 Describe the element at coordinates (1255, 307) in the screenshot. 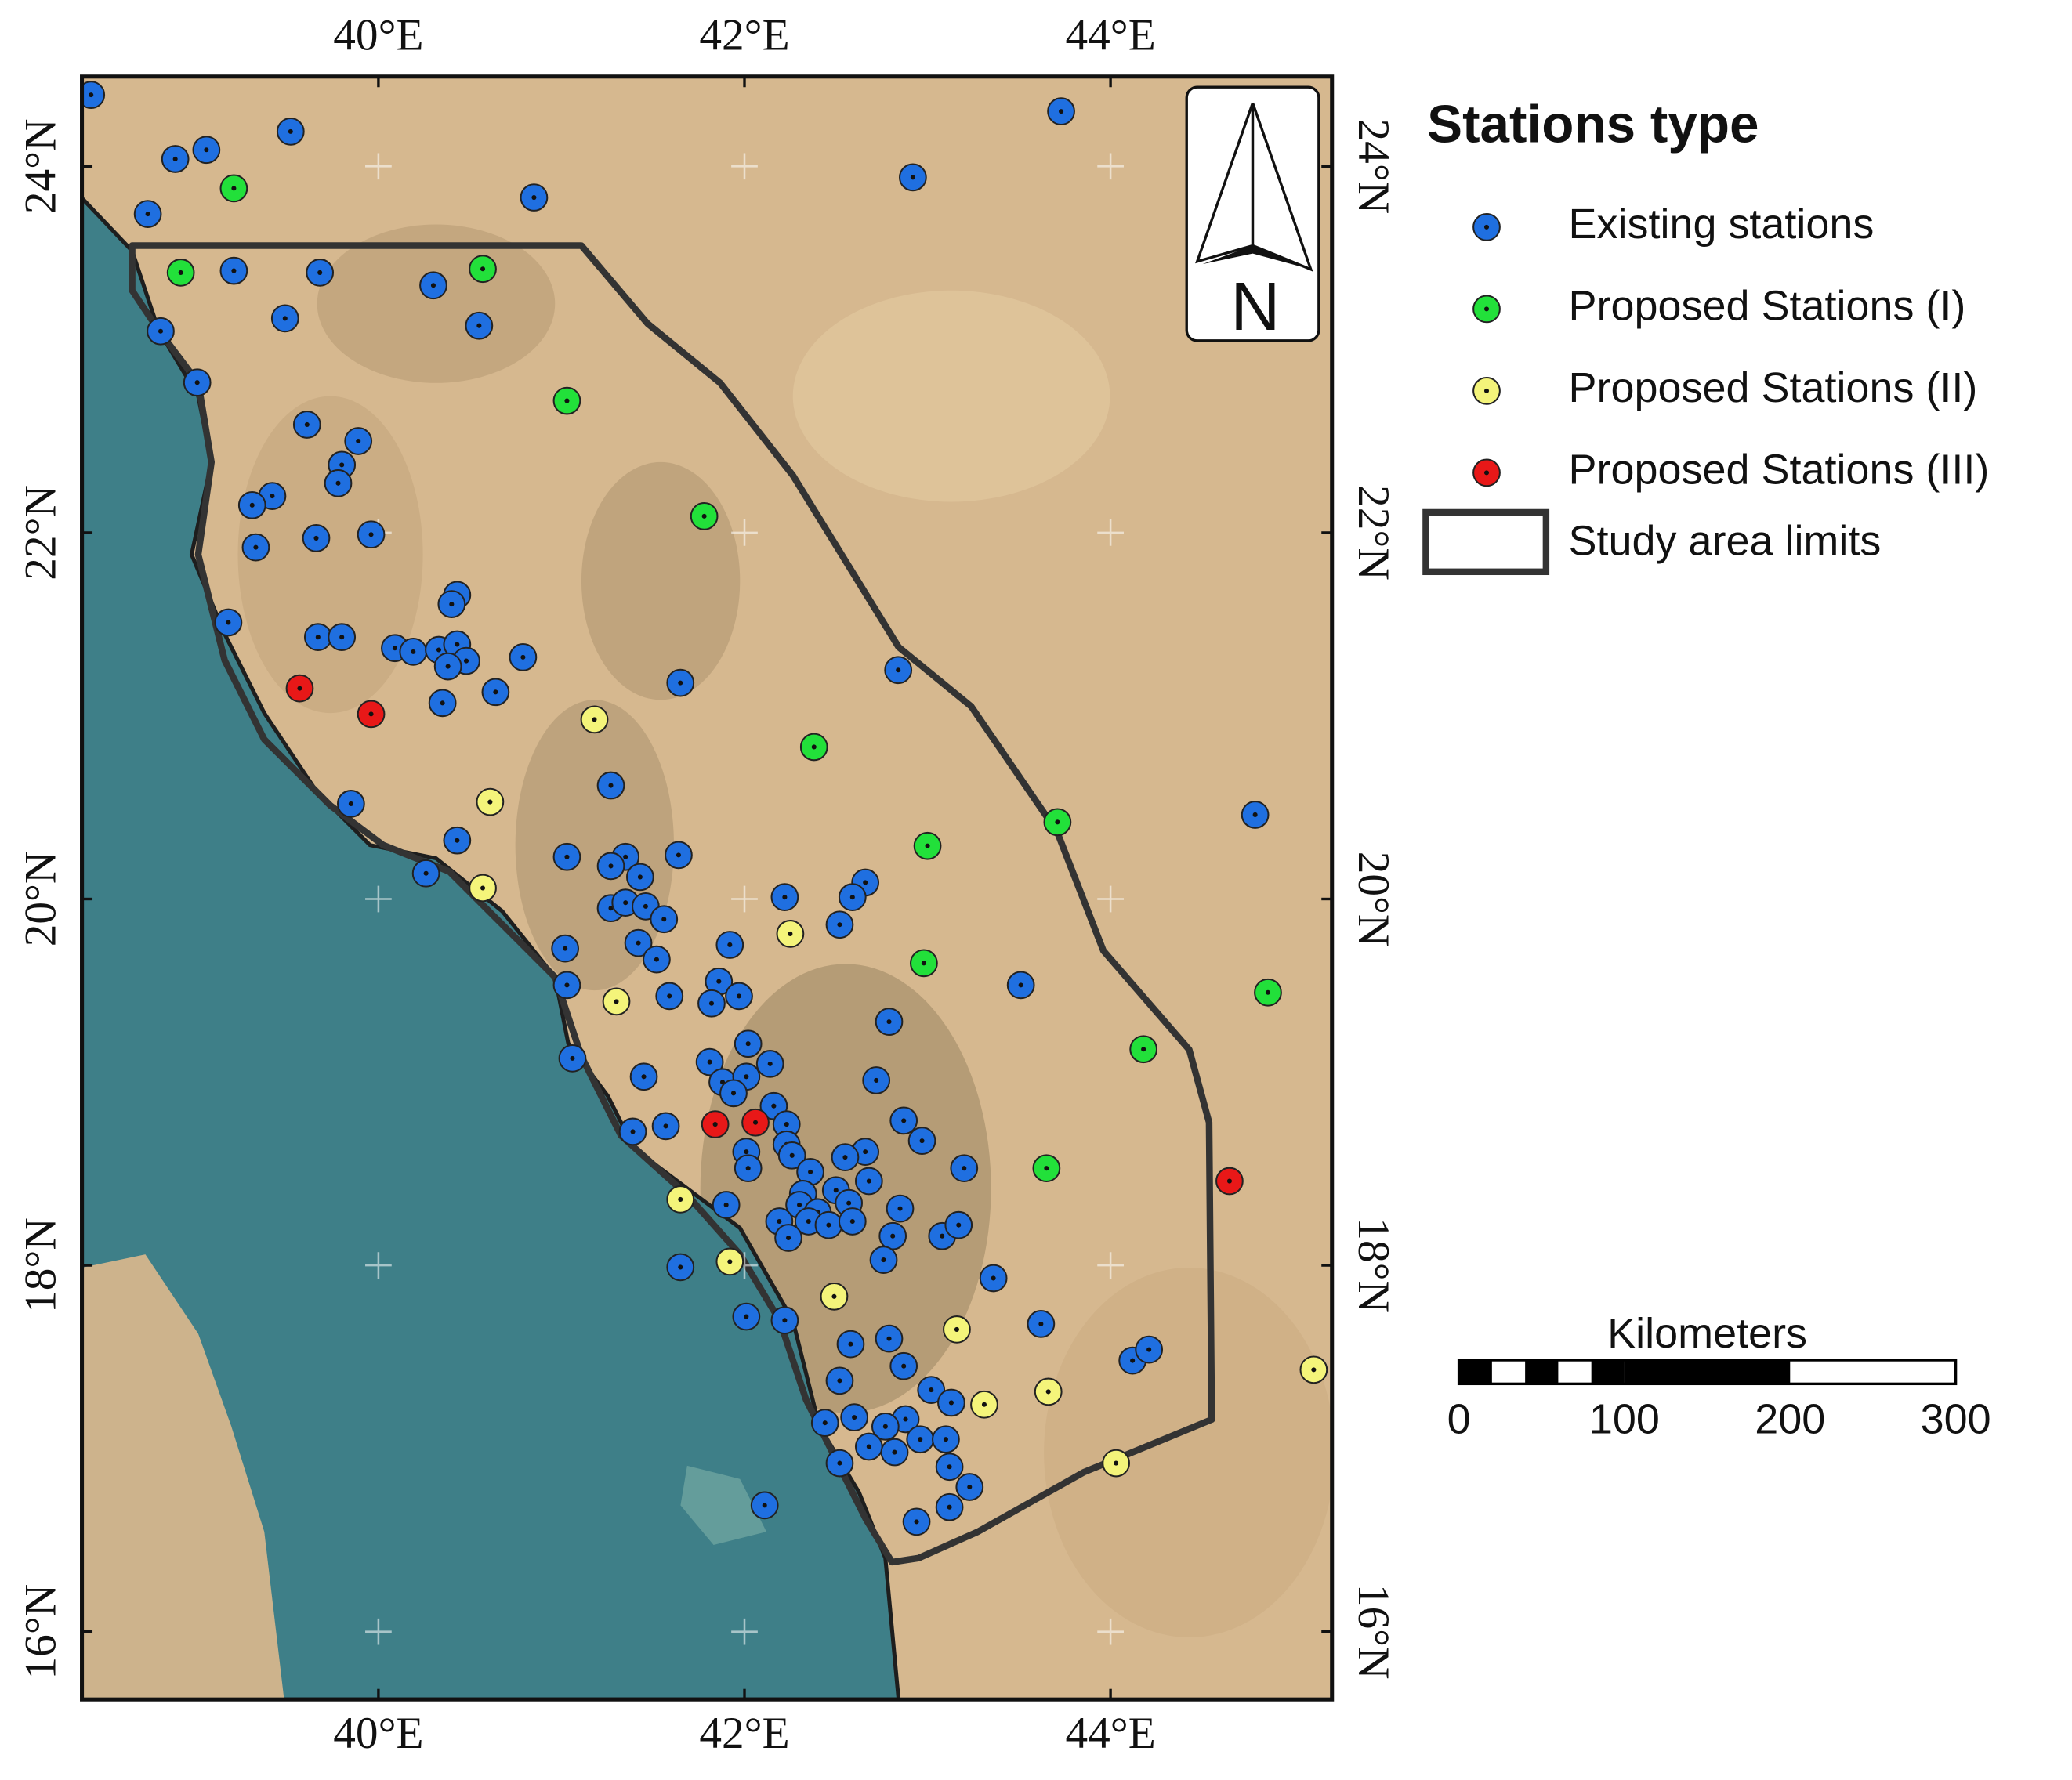

I see `north-label: N` at that location.